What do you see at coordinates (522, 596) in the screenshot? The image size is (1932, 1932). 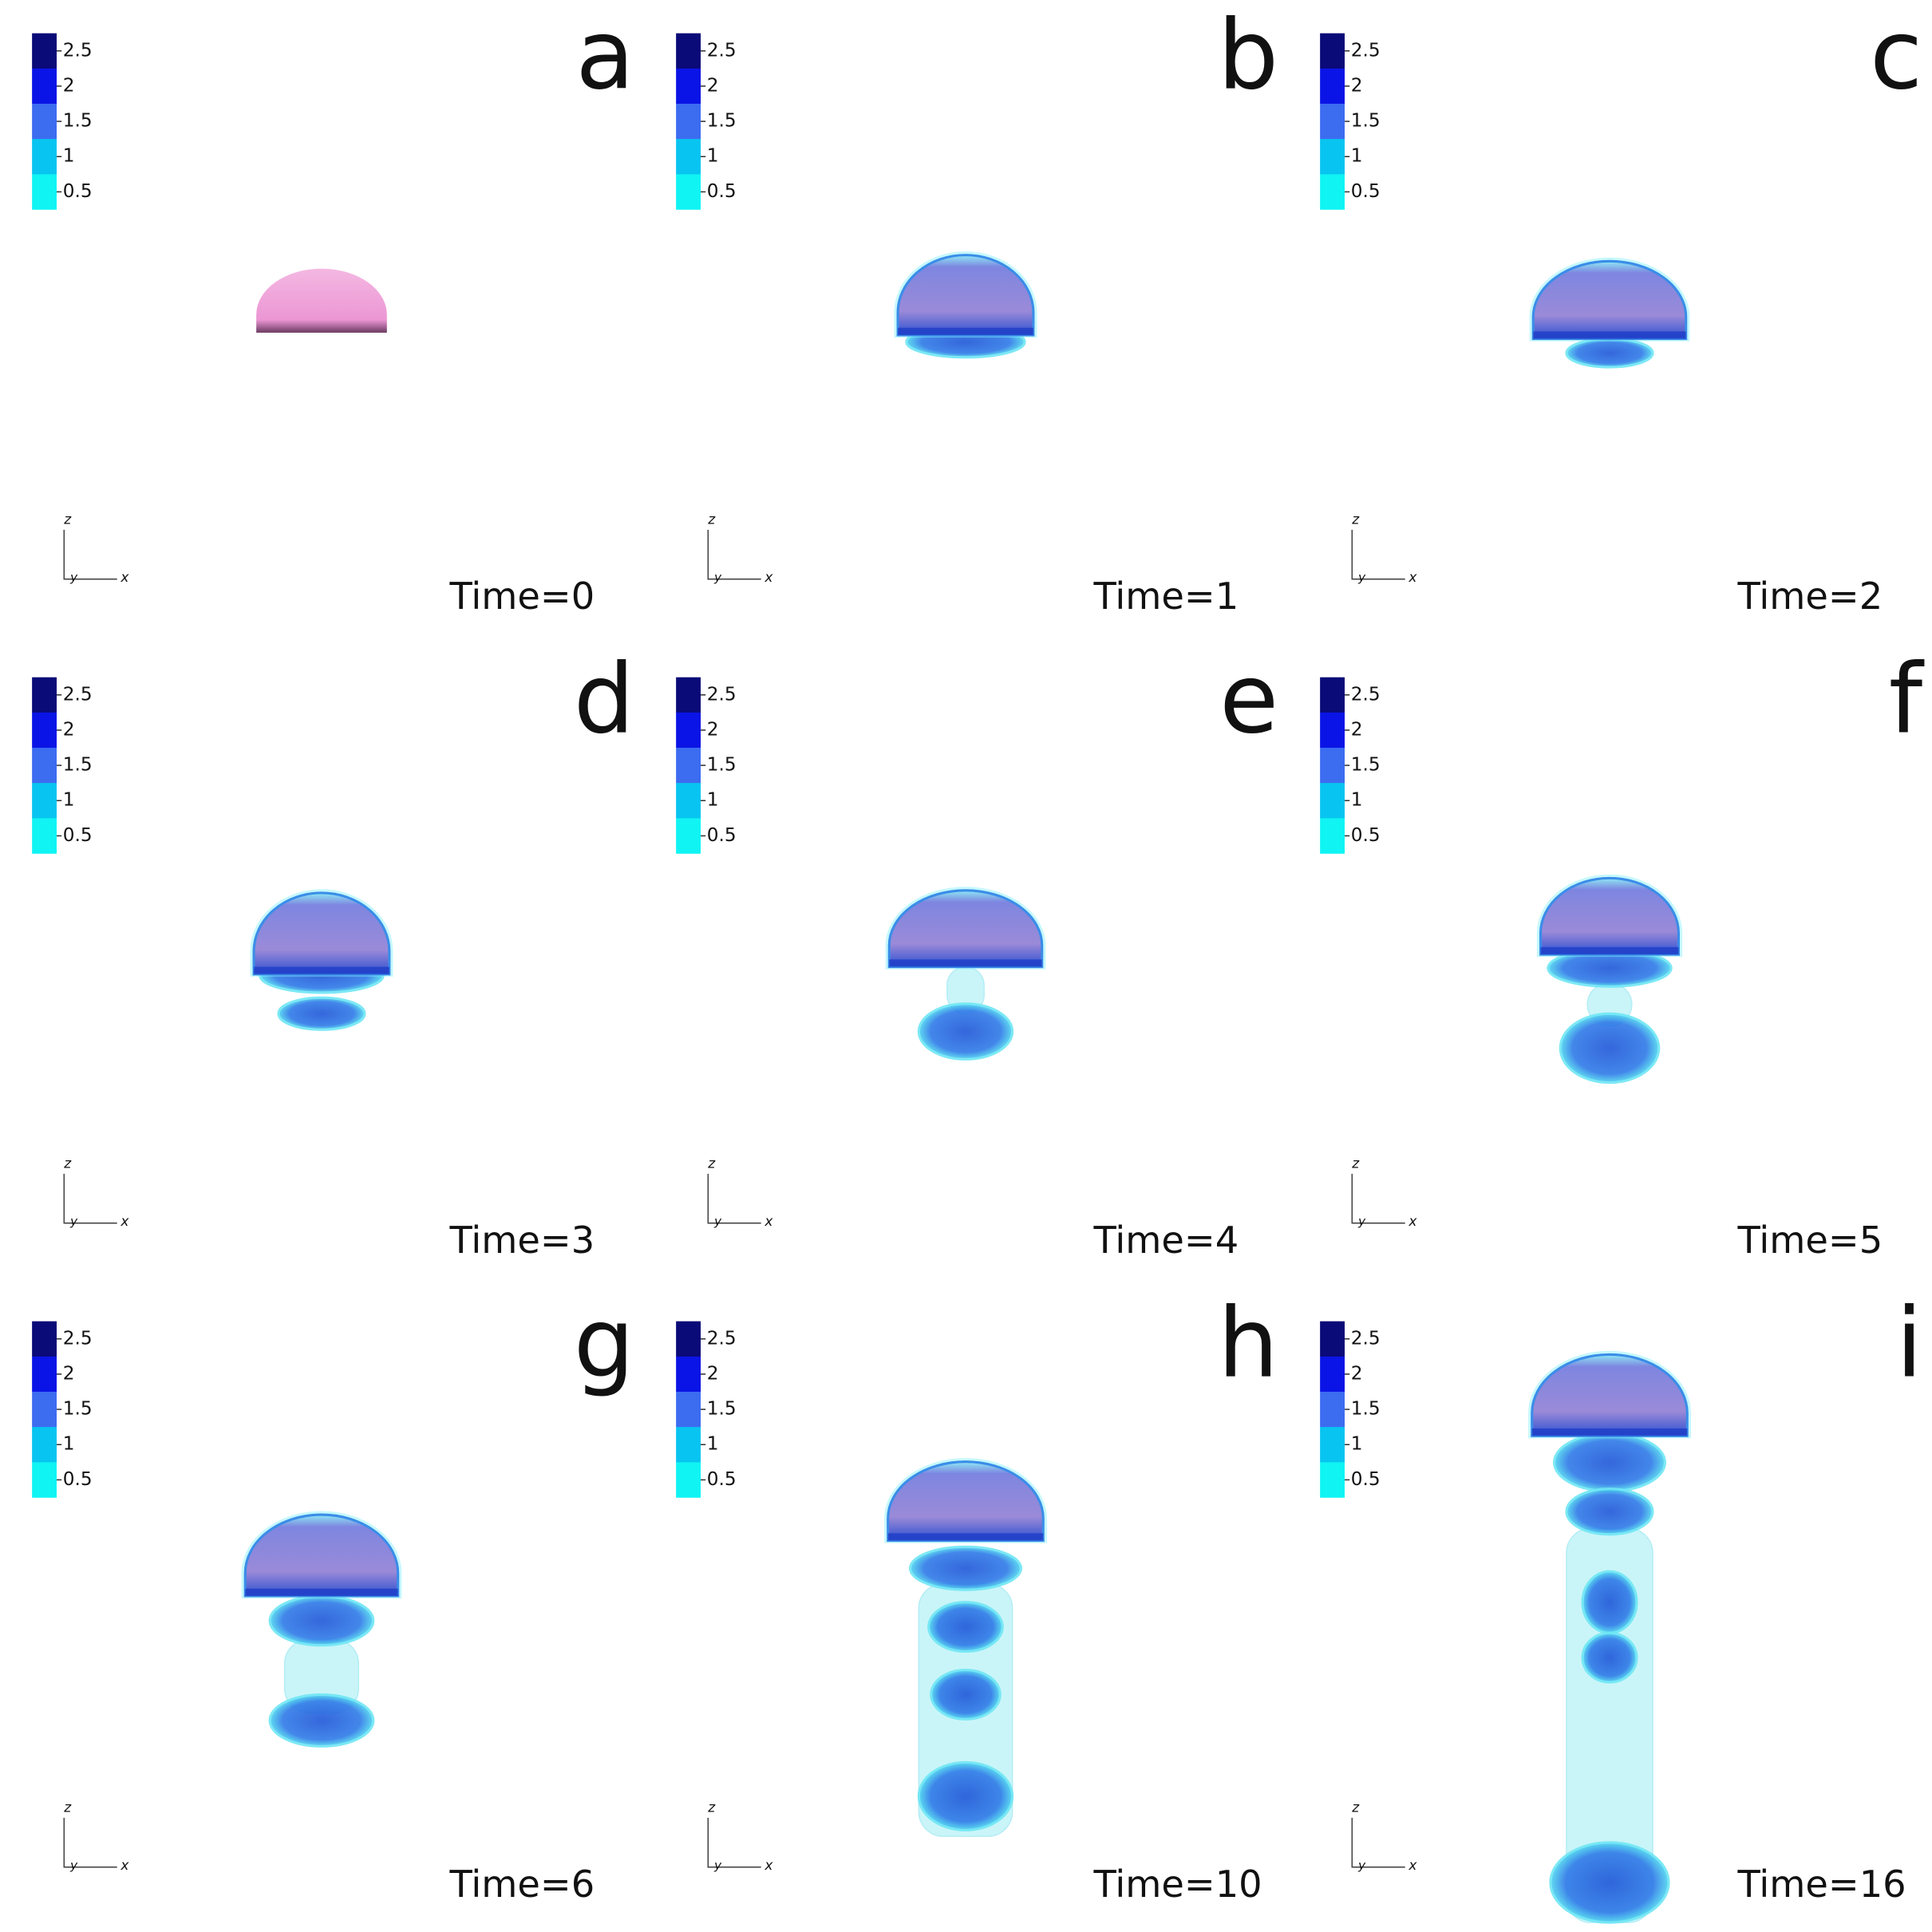 I see `time-label: Time=0` at bounding box center [522, 596].